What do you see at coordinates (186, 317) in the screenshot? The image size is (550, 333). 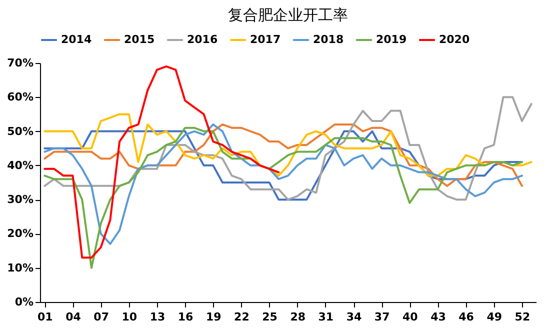 I see `x-tick-label: 16` at bounding box center [186, 317].